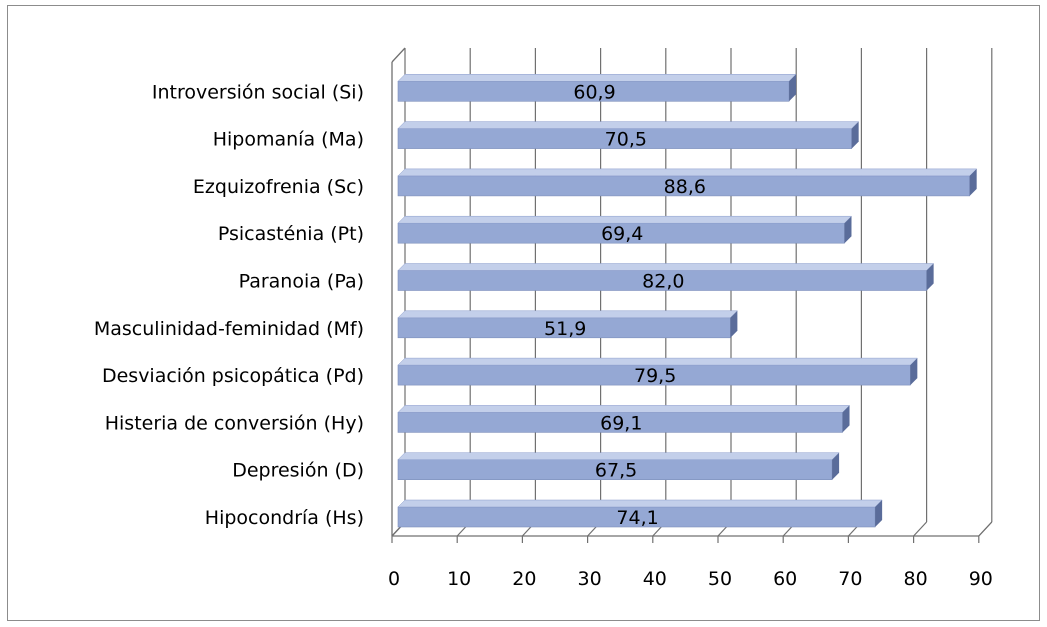  I want to click on category-label: Hipocondría (Hs), so click(284, 518).